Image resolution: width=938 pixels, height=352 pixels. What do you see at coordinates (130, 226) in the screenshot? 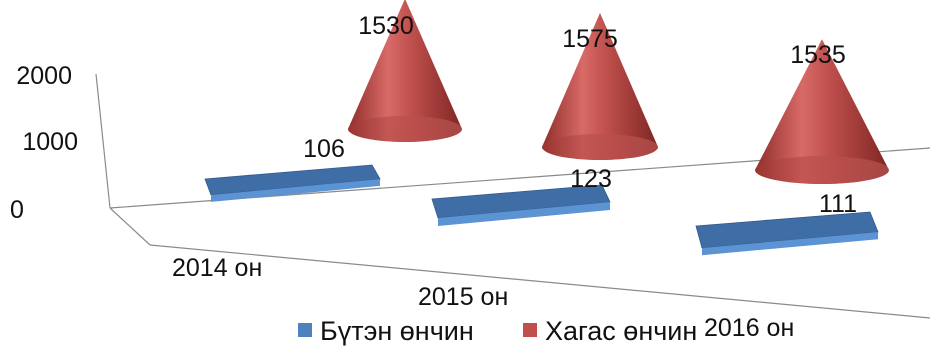
I see `floor-left-edge` at bounding box center [130, 226].